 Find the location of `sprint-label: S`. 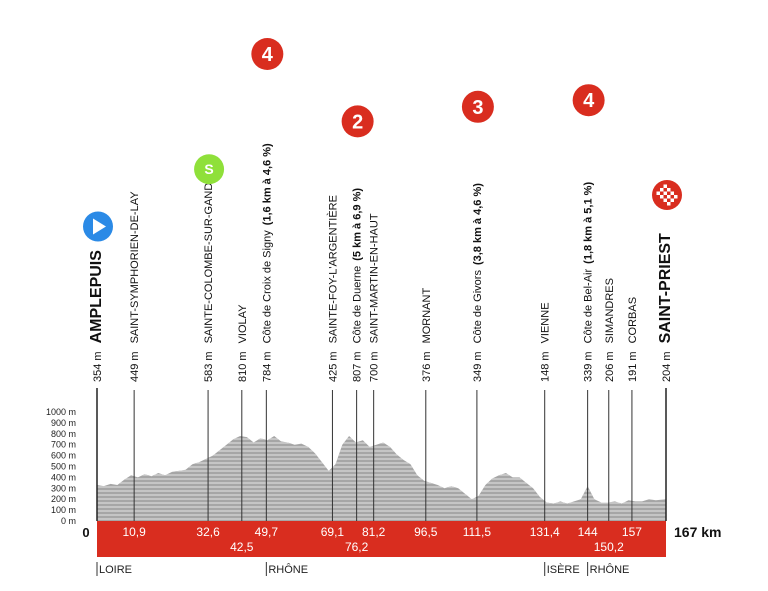

sprint-label: S is located at coordinates (208, 169).